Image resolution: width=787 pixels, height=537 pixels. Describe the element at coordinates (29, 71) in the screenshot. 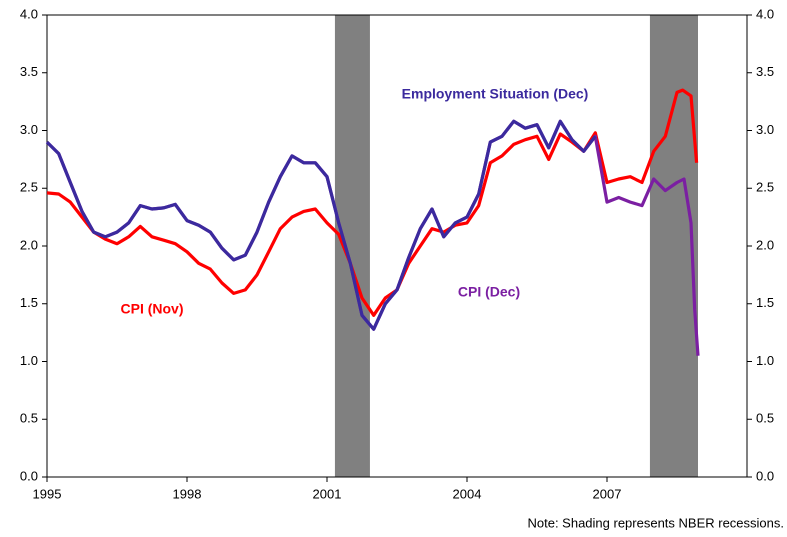

I see `y-tick-label: 3.5` at that location.